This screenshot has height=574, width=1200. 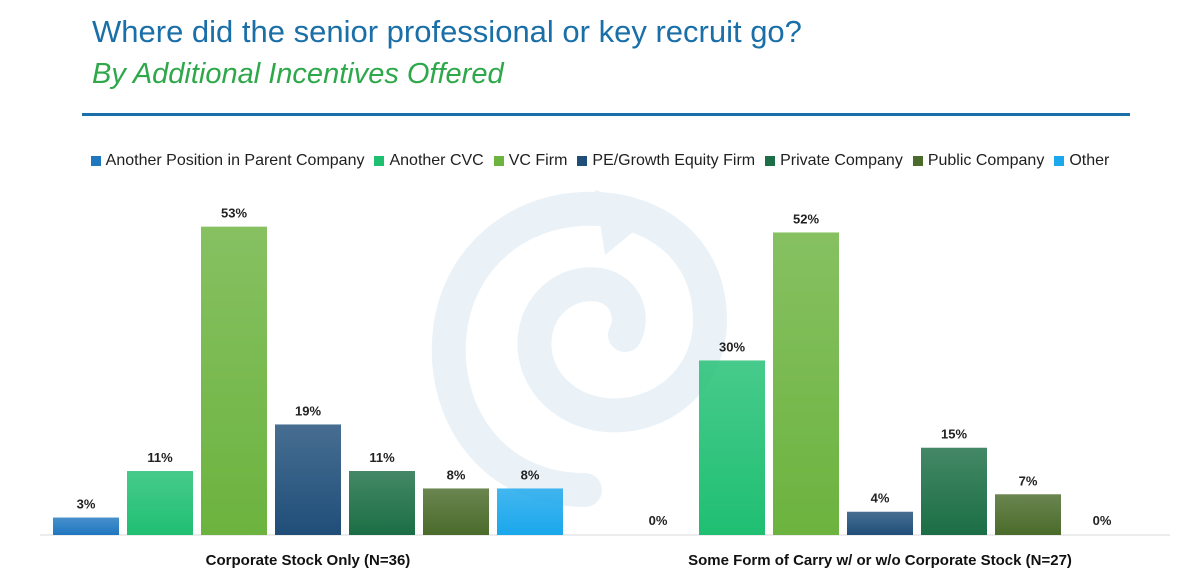 I want to click on category-label: Corporate Stock Only (N=36), so click(x=308, y=560).